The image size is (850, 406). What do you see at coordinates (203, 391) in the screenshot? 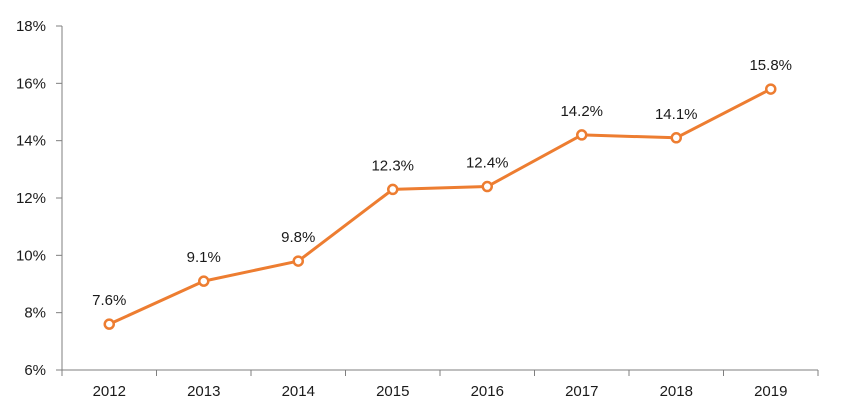
I see `x-tick-label: 2013` at bounding box center [203, 391].